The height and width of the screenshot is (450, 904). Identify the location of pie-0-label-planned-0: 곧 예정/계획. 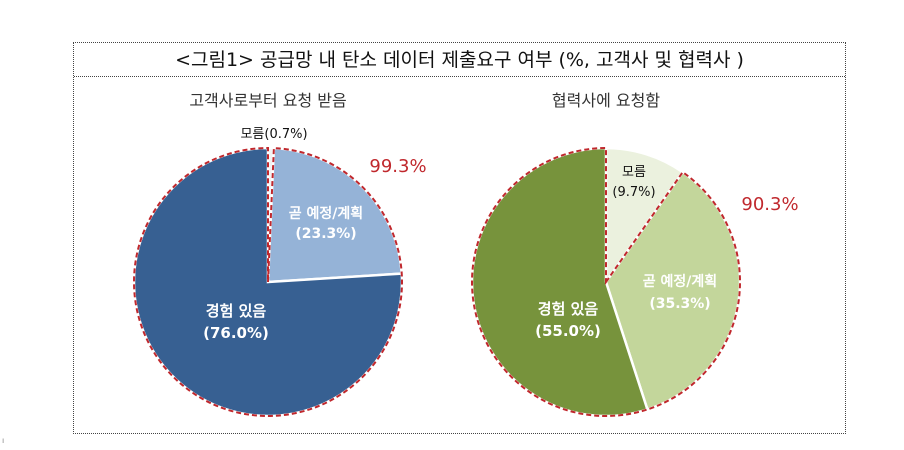
(326, 213).